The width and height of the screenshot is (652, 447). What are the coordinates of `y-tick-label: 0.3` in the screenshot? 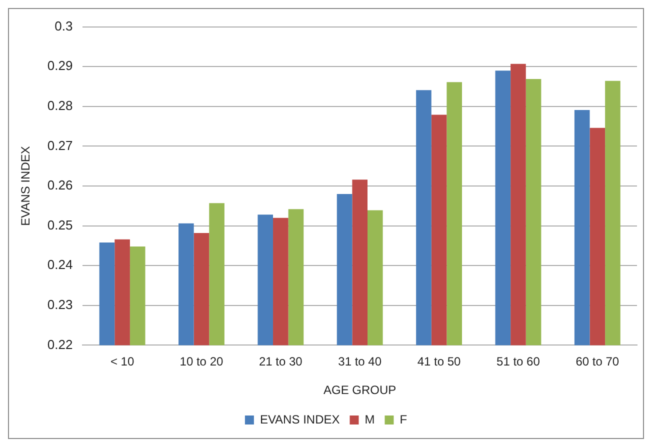 It's located at (63, 26).